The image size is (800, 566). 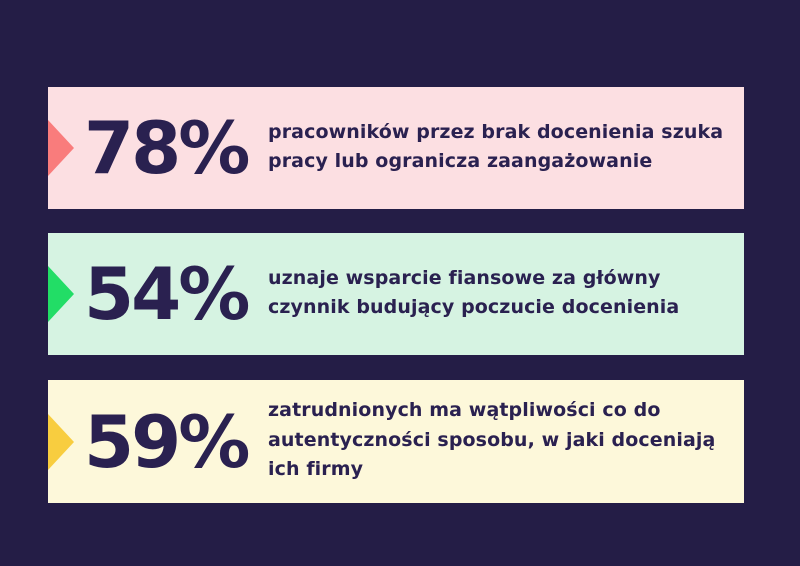 What do you see at coordinates (167, 441) in the screenshot?
I see `stat-value: 59%` at bounding box center [167, 441].